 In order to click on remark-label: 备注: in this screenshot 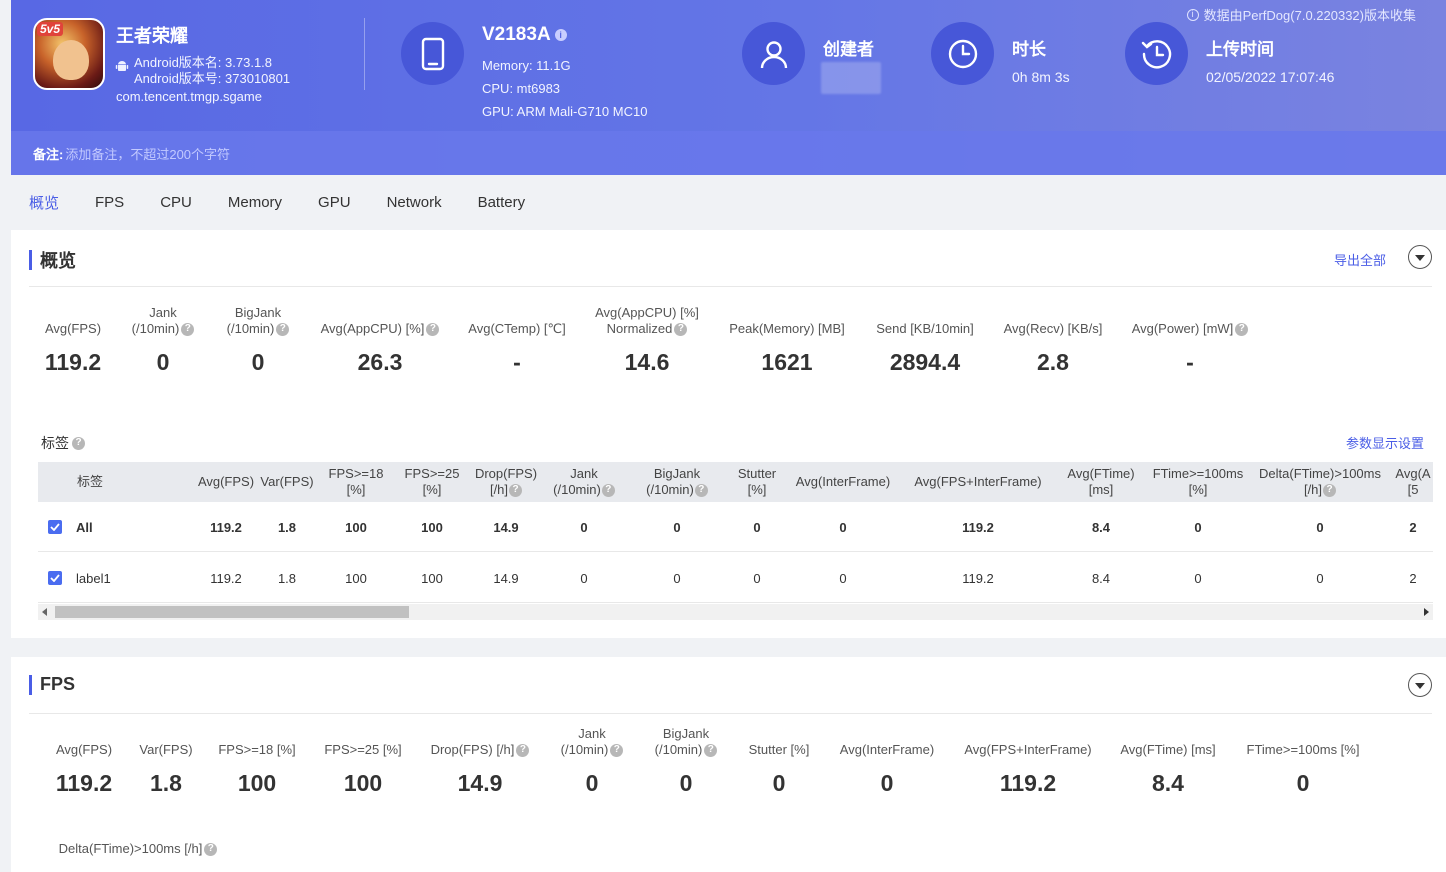, I will do `click(48, 154)`.